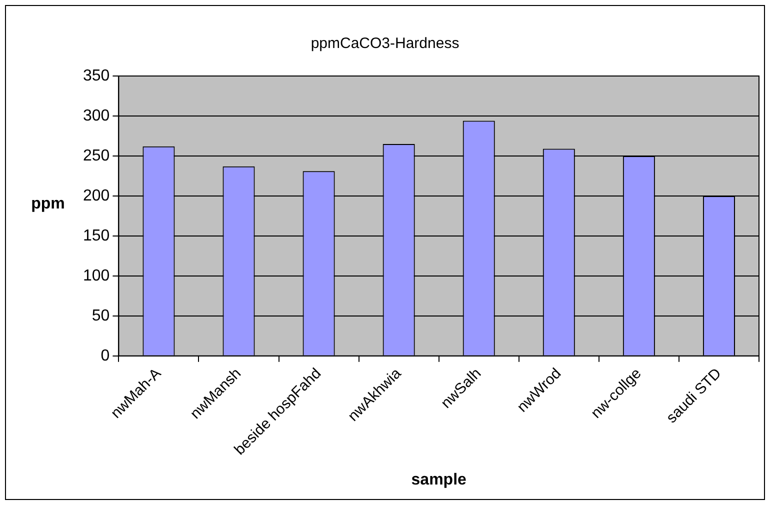 The width and height of the screenshot is (771, 512). Describe the element at coordinates (439, 479) in the screenshot. I see `x-axis-title: sample` at that location.